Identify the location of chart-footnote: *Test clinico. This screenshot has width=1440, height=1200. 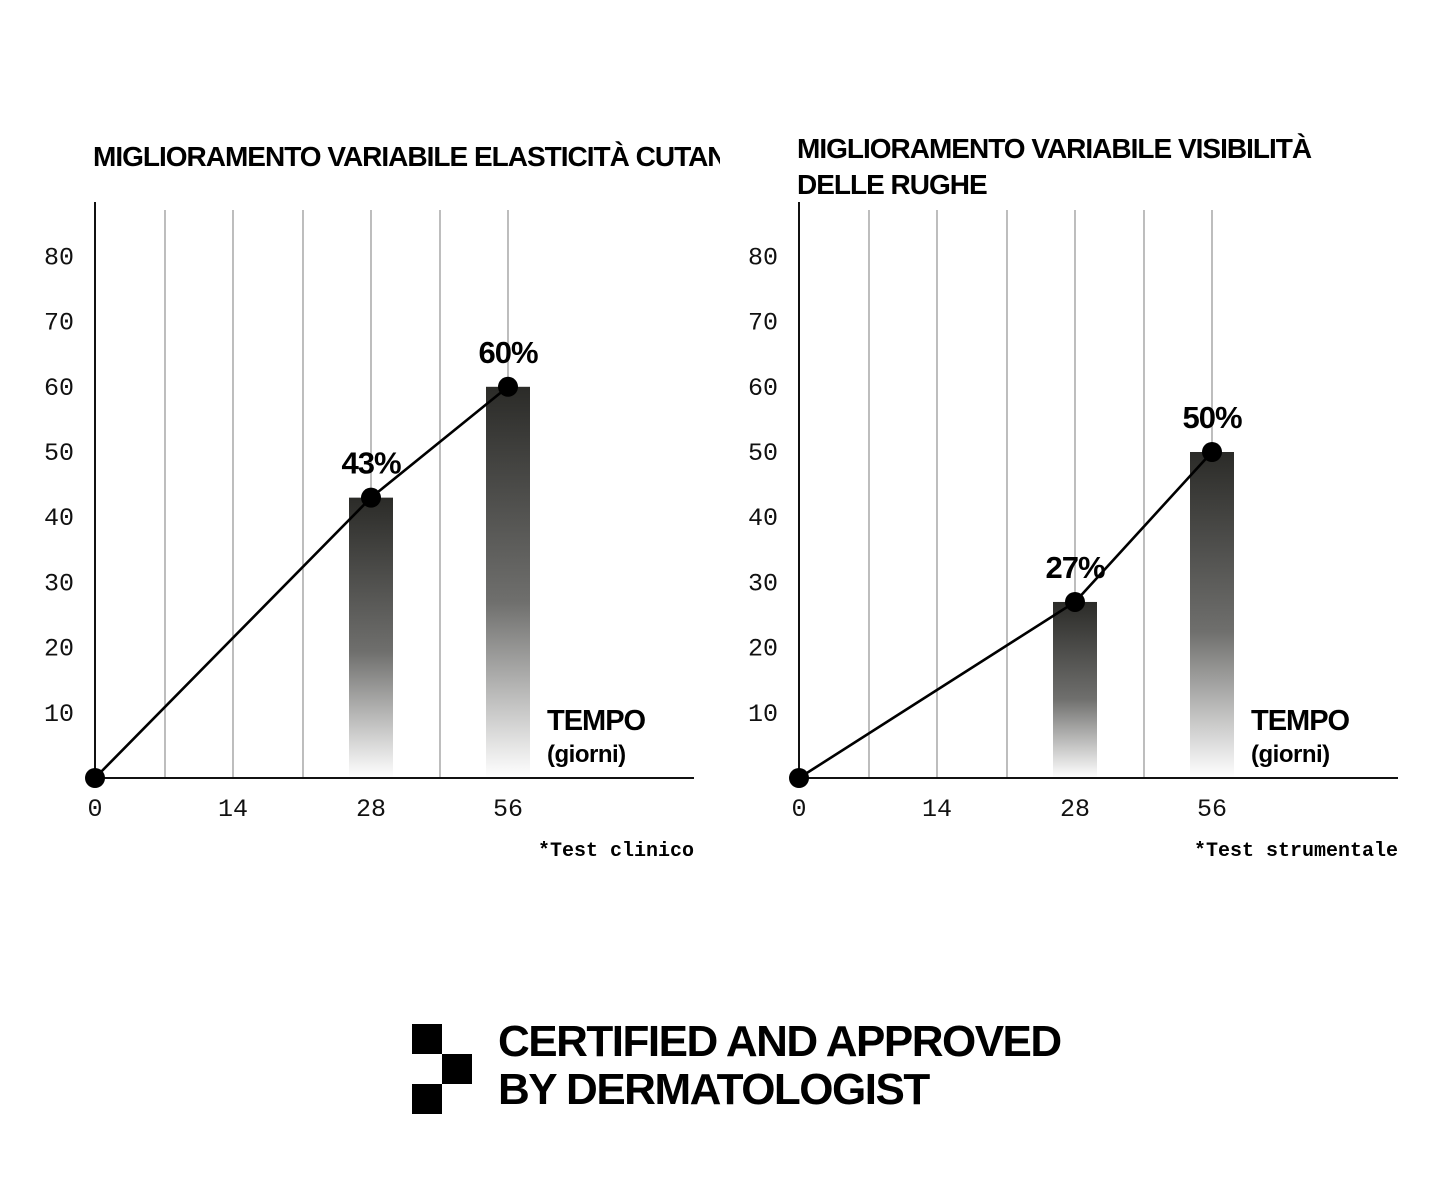
(616, 851).